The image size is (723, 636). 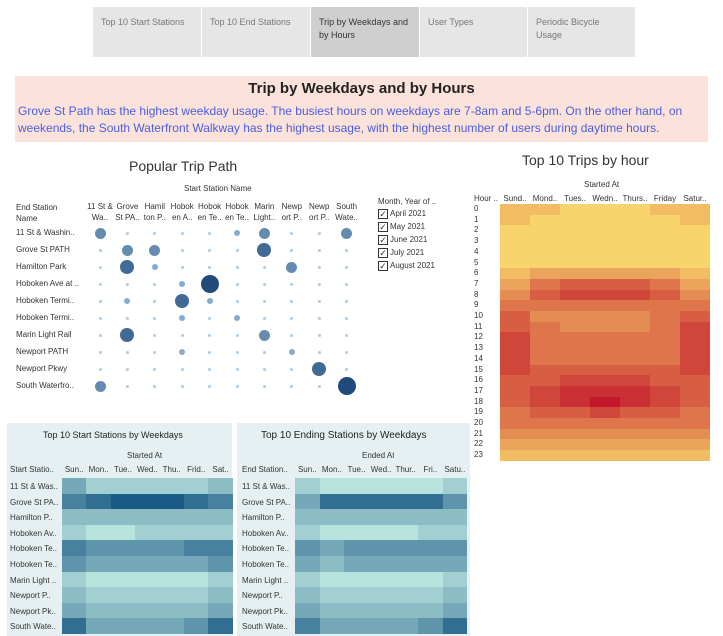 What do you see at coordinates (585, 160) in the screenshot?
I see `hour-heatmap-title: Top 10 Trips by hour` at bounding box center [585, 160].